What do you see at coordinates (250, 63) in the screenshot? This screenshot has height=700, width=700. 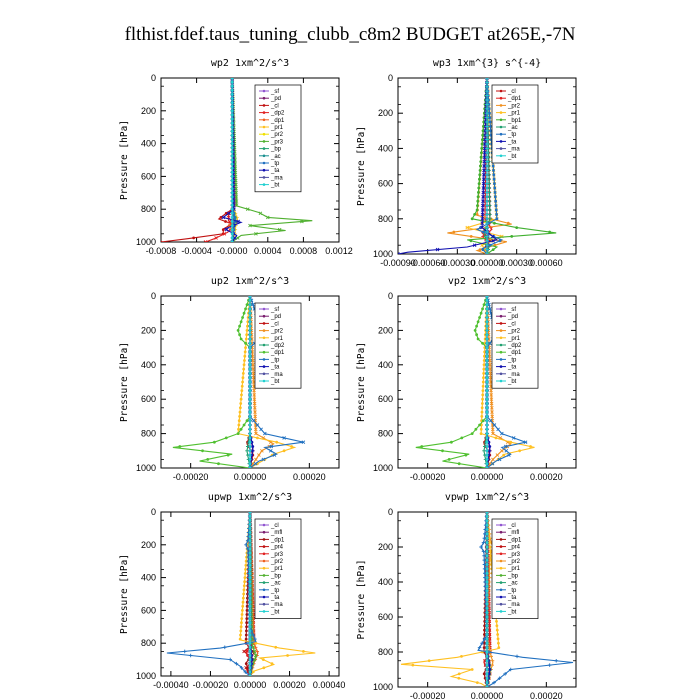 I see `panel-title: wp2 1xm^2/s^3` at bounding box center [250, 63].